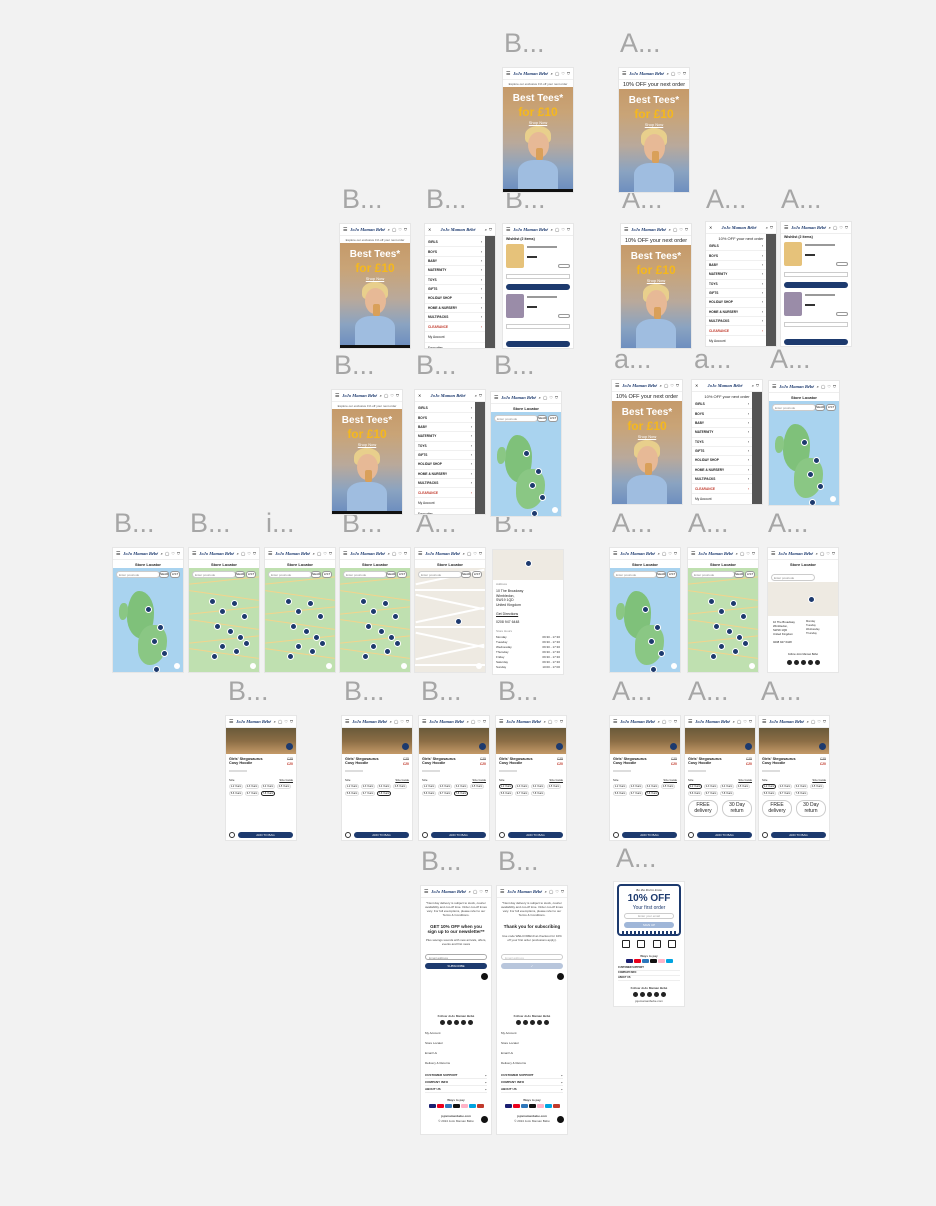  Describe the element at coordinates (649, 978) in the screenshot. I see `footer-section: ABOUT US` at that location.